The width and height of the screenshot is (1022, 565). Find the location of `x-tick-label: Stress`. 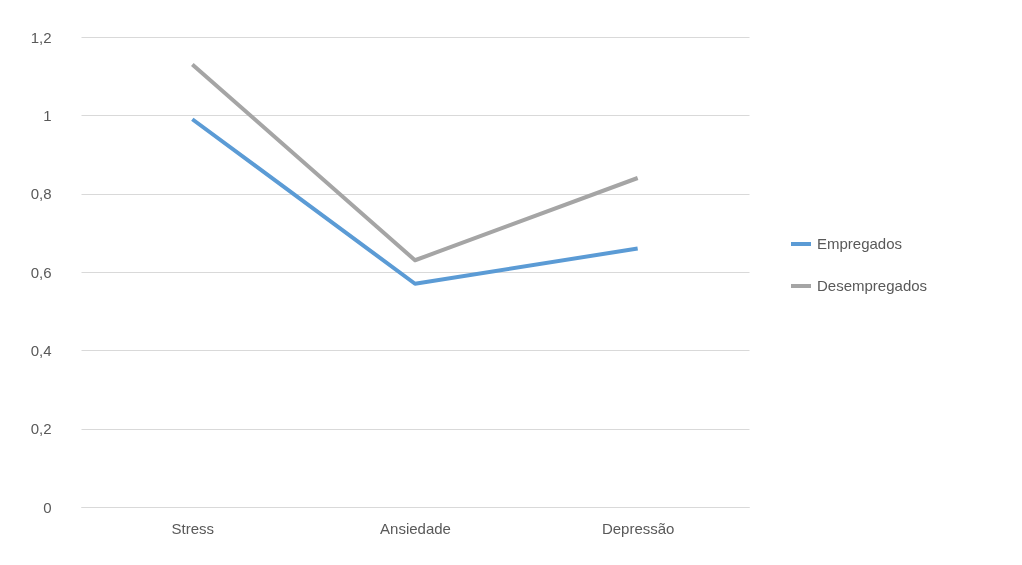

x-tick-label: Stress is located at coordinates (193, 528).